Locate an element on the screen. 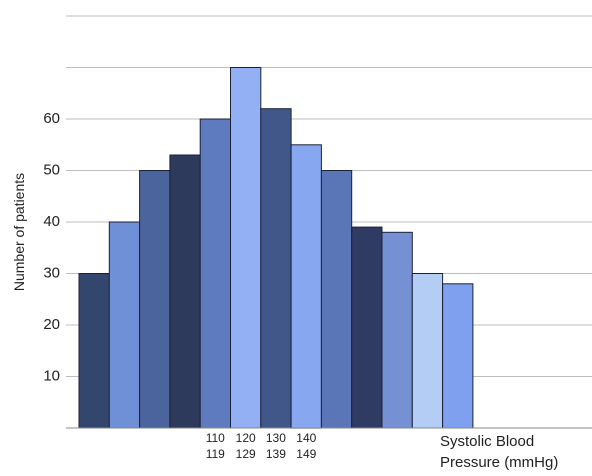  y-tick-10: 10 is located at coordinates (51, 376).